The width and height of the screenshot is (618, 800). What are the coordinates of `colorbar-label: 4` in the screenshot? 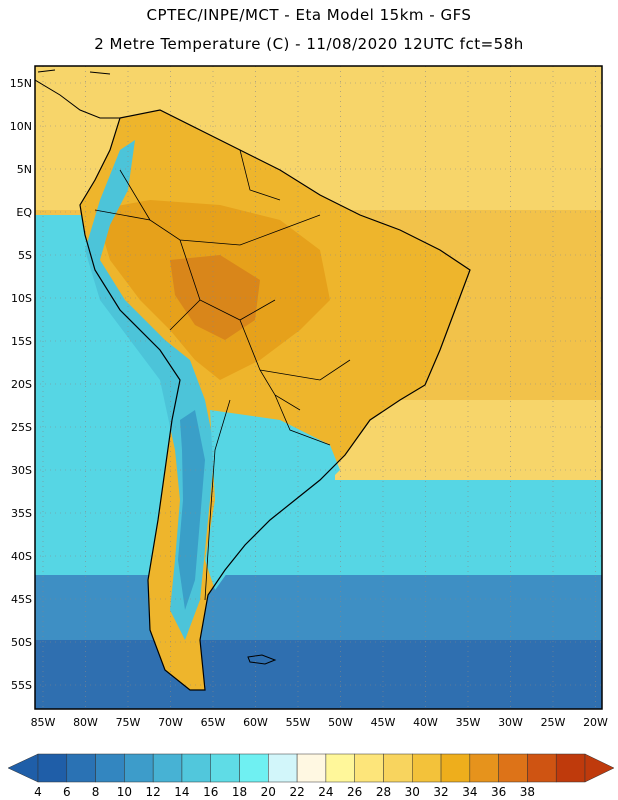 It's located at (38, 792).